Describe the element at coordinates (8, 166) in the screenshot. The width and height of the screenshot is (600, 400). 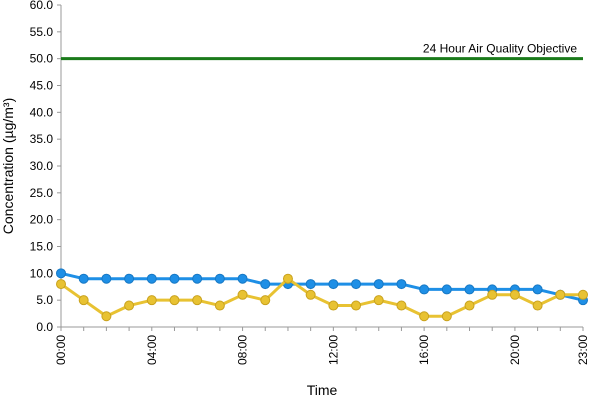
I see `y-axis-title: Concentration (µg/m³)` at that location.